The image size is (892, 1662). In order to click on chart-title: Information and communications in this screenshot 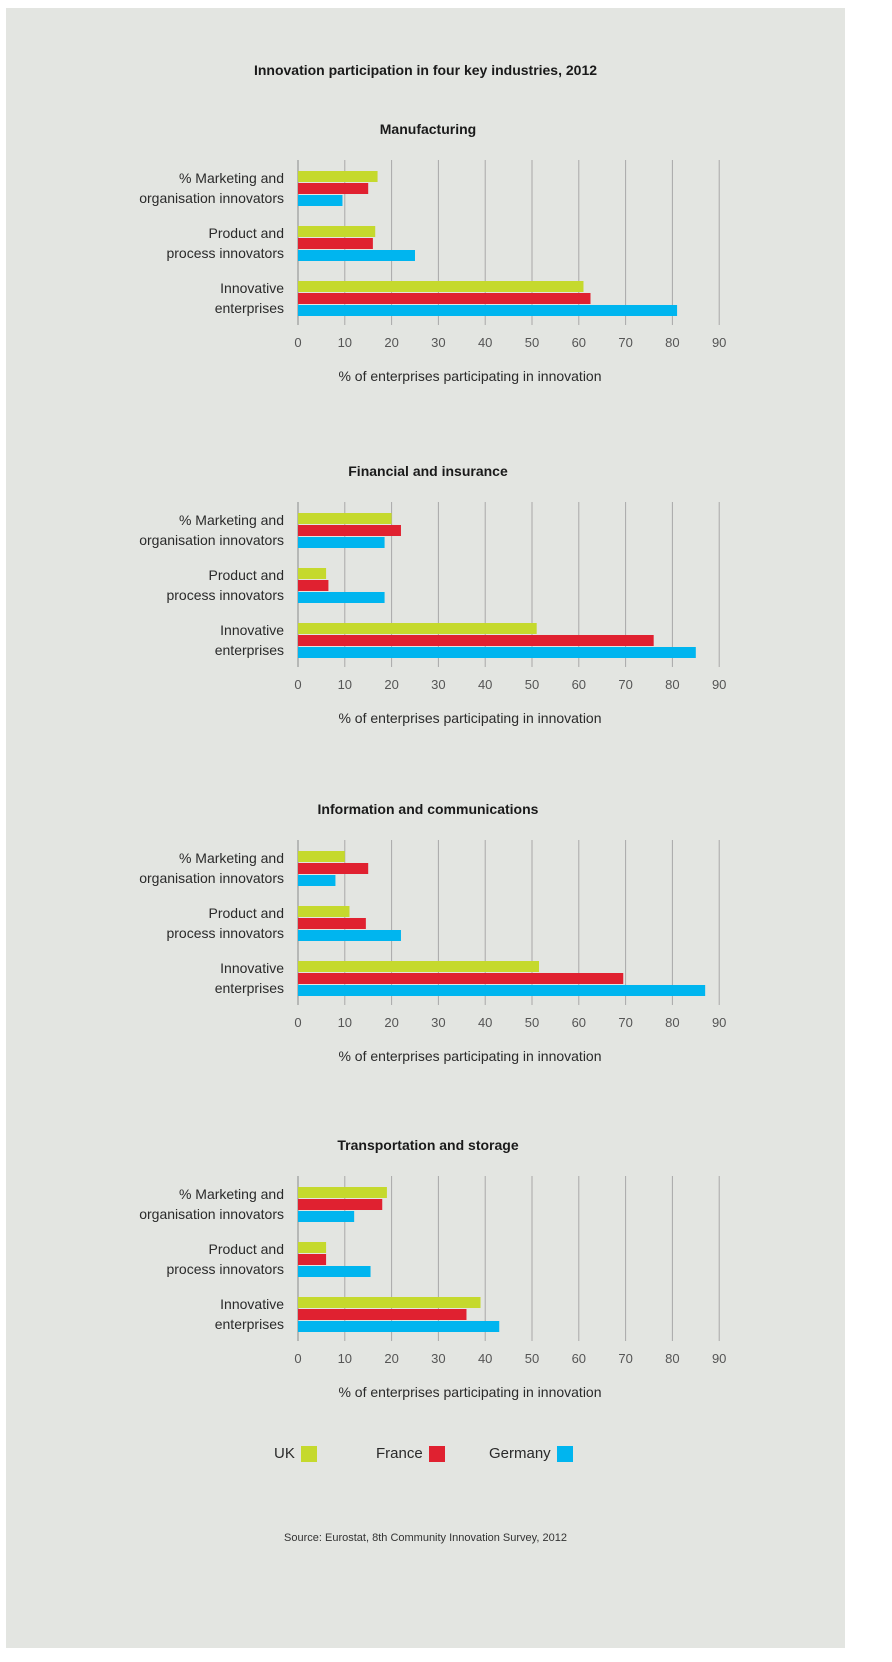, I will do `click(428, 809)`.